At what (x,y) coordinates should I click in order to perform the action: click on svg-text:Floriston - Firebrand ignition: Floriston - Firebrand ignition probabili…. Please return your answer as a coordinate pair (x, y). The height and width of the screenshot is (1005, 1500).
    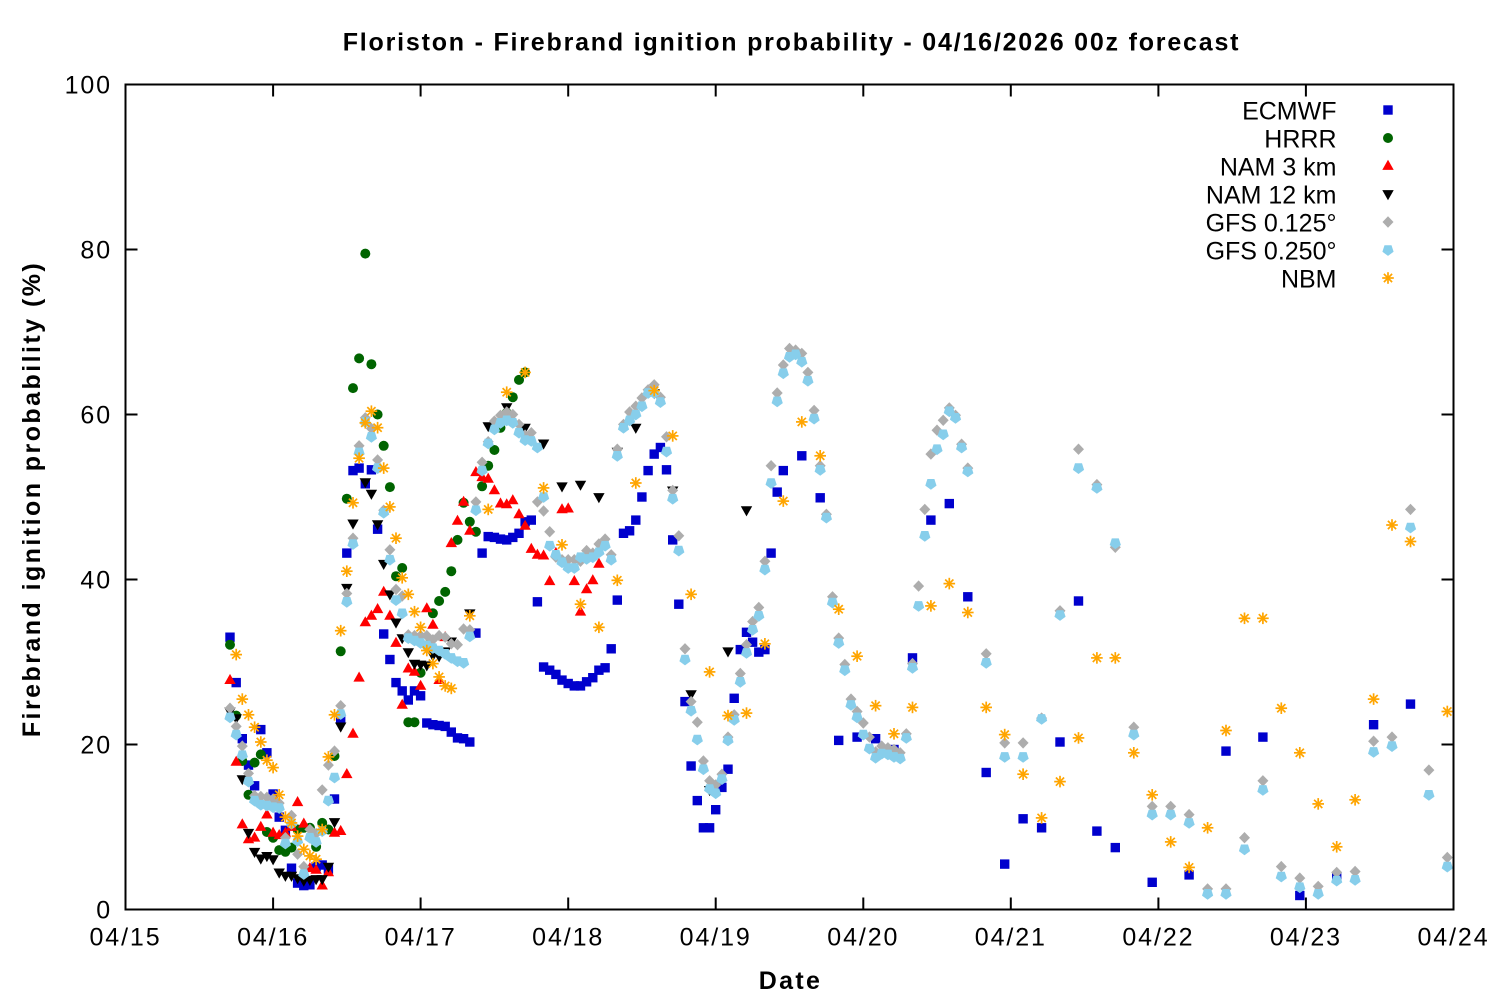
    Looking at the image, I should click on (792, 43).